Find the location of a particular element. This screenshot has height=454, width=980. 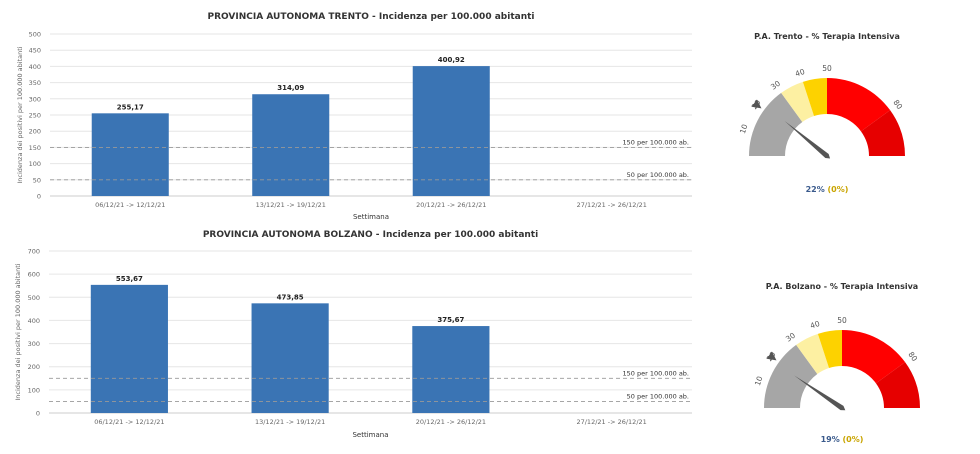

bolzano-y-tick-label: 400 is located at coordinates (34, 321).